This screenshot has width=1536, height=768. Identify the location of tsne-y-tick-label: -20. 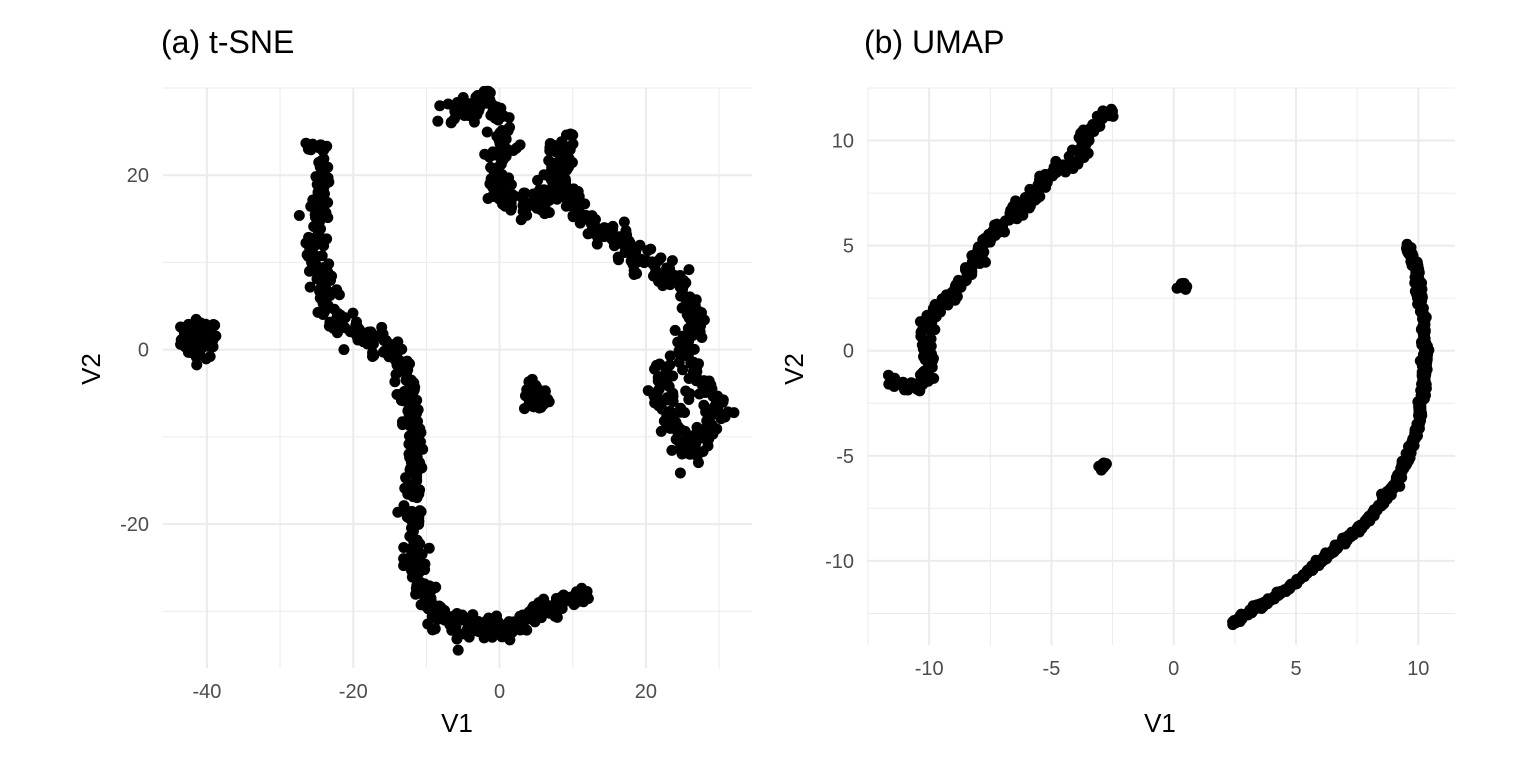
(134, 525).